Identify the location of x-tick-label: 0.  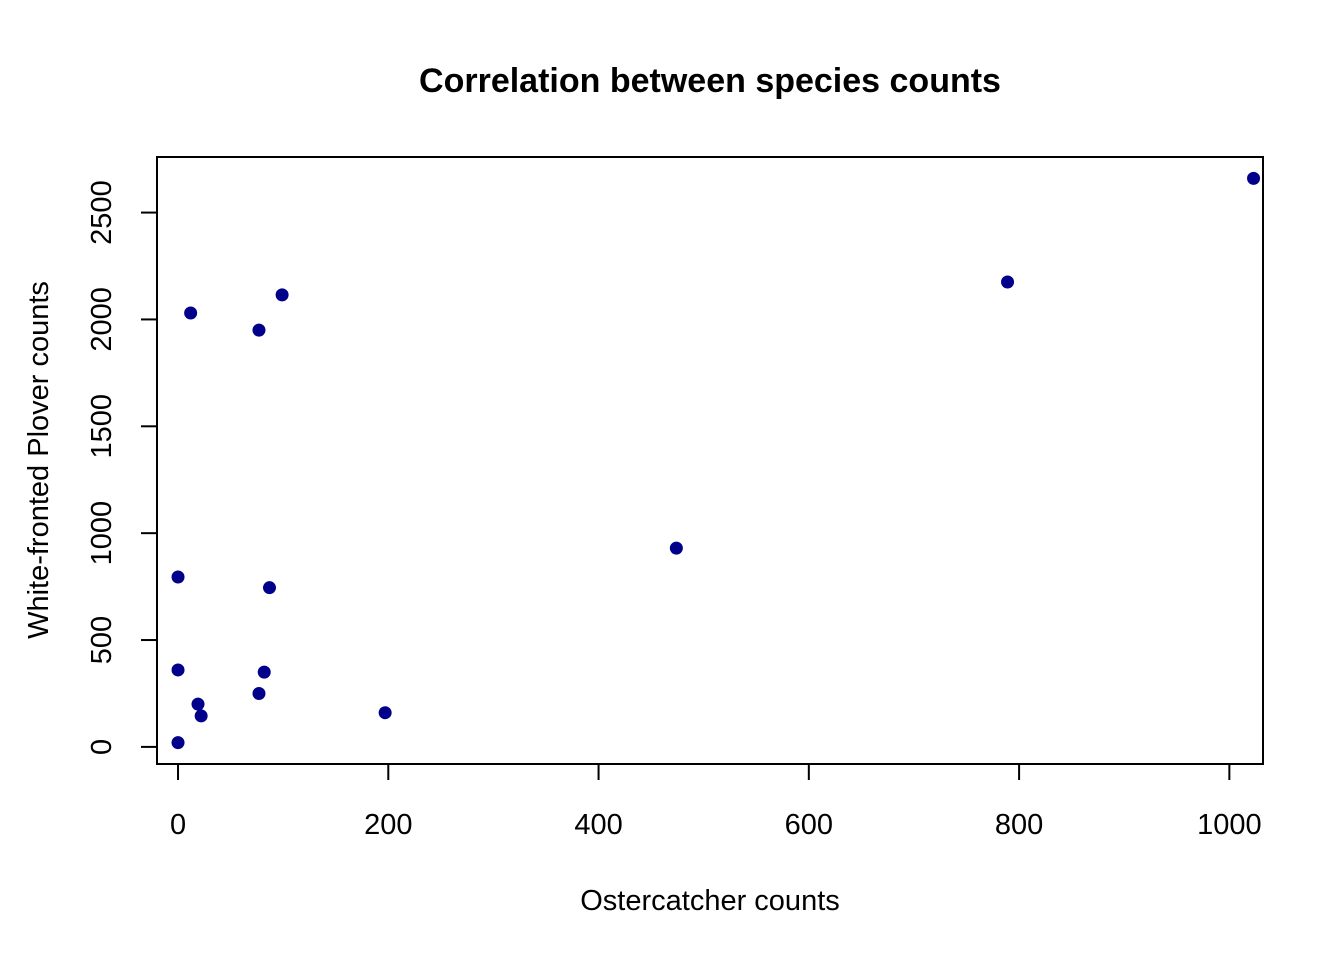
(178, 825).